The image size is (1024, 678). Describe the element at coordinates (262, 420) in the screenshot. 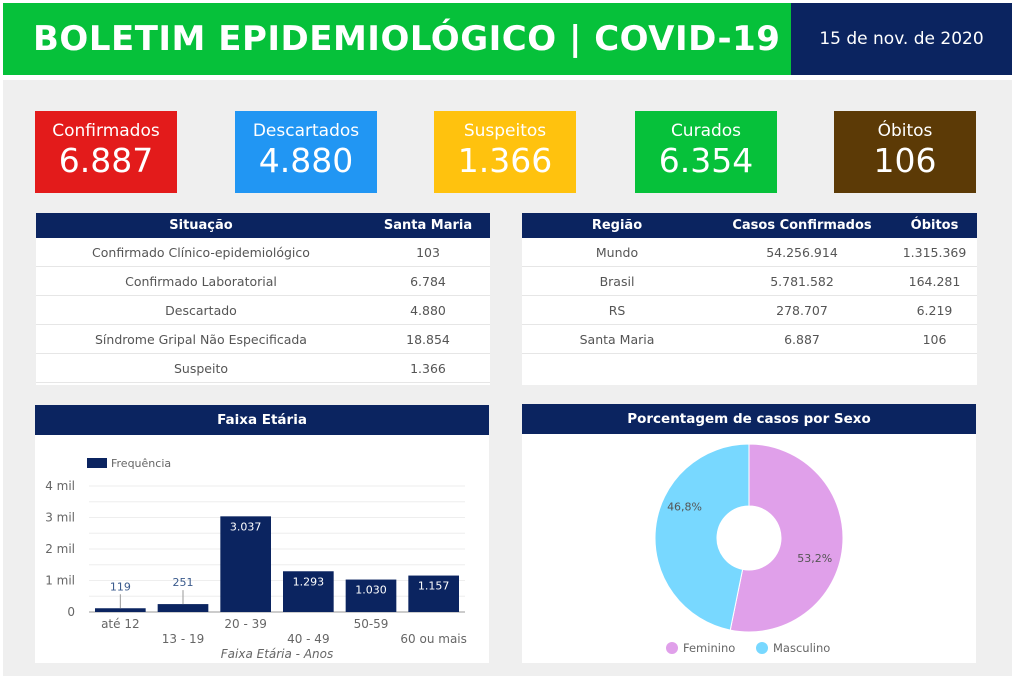

I see `age-chart-title: Faixa Etária` at that location.